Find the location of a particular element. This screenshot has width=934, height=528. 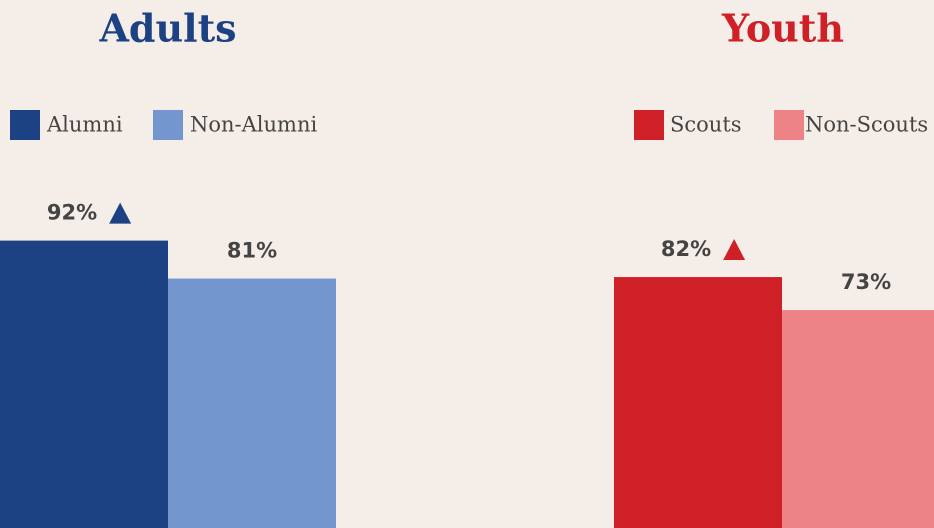

chart-title: Adults is located at coordinates (167, 28).